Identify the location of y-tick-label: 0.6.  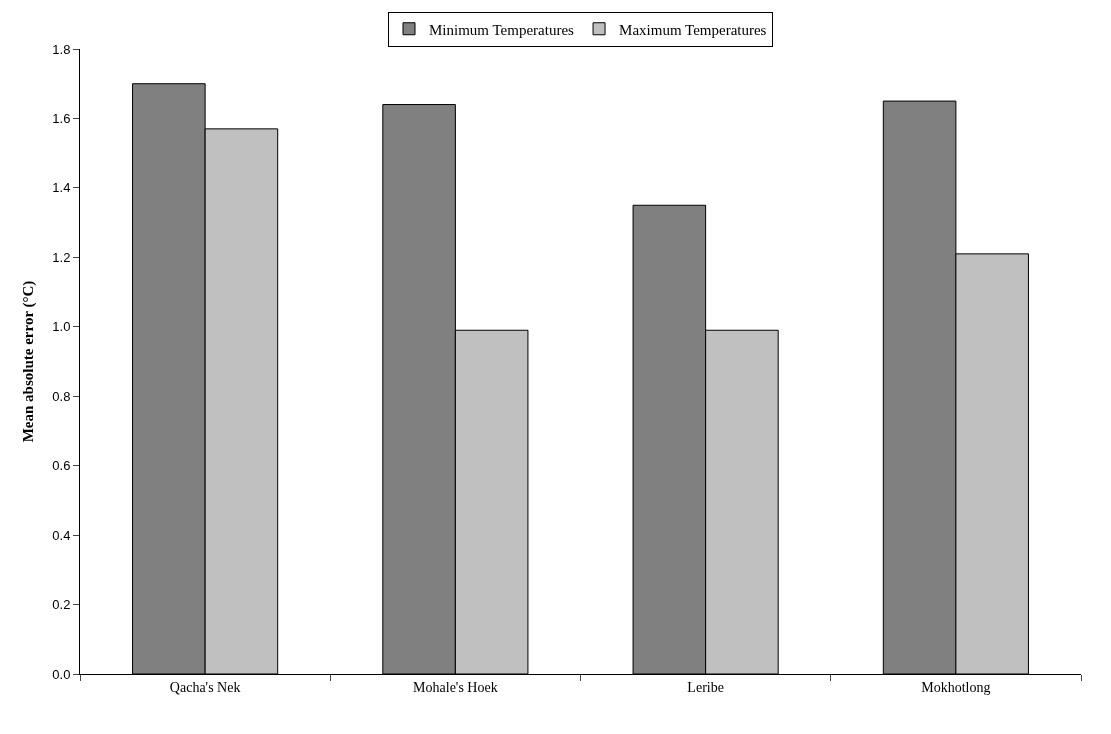
(61, 466).